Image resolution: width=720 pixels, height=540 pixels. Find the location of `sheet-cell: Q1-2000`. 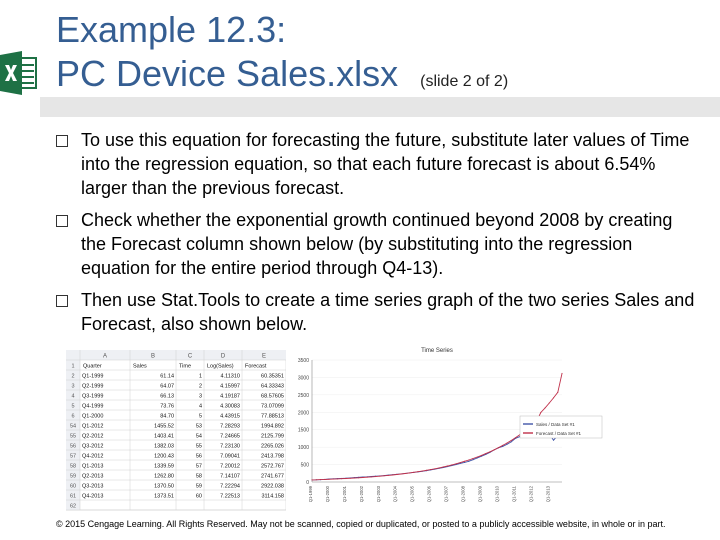

sheet-cell: Q1-2000 is located at coordinates (92, 417).